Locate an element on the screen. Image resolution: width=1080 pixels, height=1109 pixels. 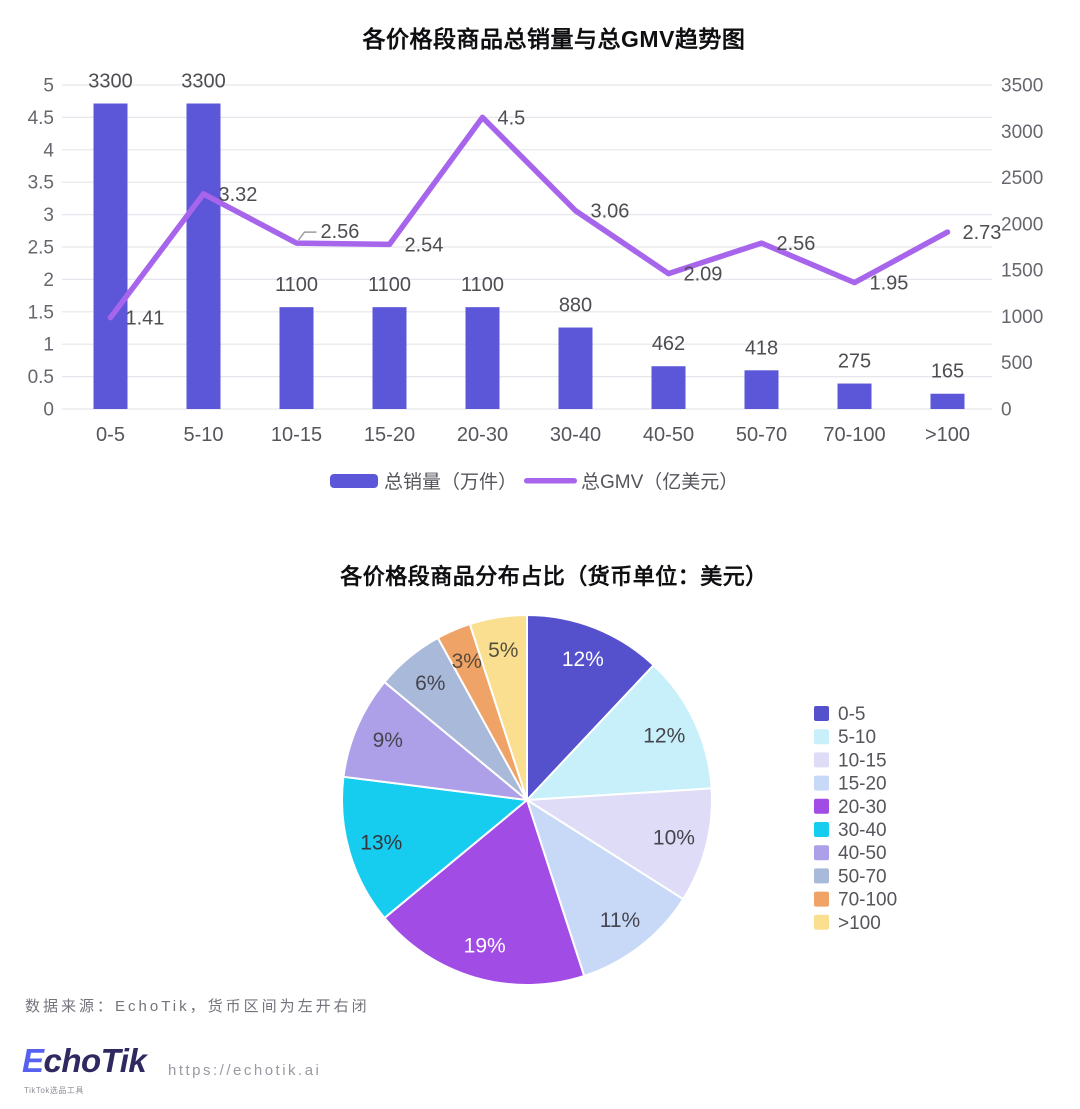
y-axis-left-tick: 1.5 is located at coordinates (41, 312).